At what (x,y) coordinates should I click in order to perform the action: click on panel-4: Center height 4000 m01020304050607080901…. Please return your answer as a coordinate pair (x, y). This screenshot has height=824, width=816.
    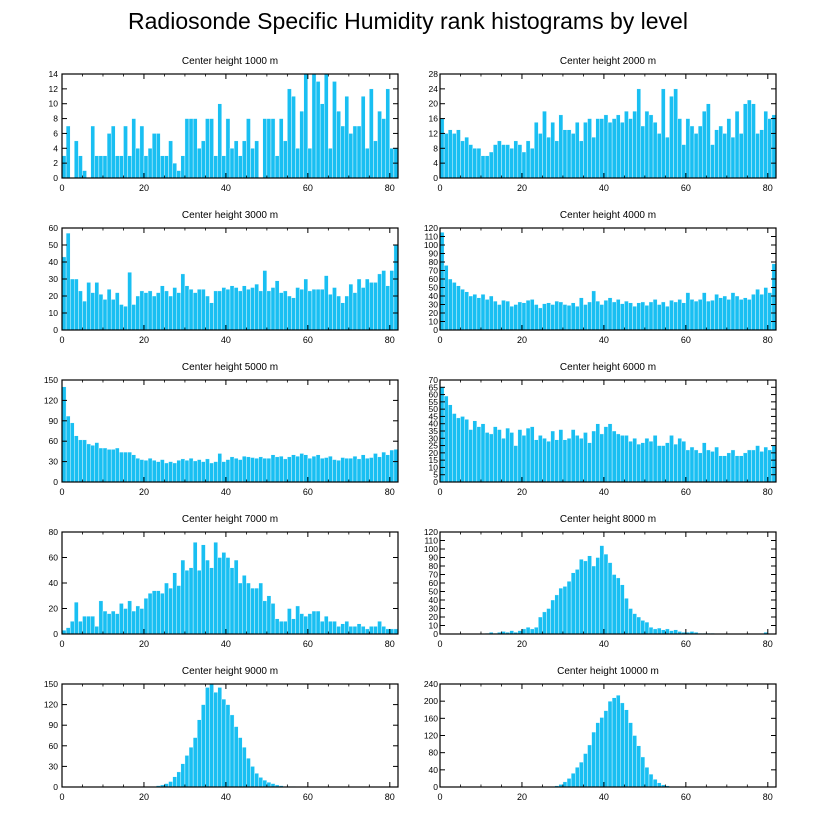
    Looking at the image, I should click on (600, 277).